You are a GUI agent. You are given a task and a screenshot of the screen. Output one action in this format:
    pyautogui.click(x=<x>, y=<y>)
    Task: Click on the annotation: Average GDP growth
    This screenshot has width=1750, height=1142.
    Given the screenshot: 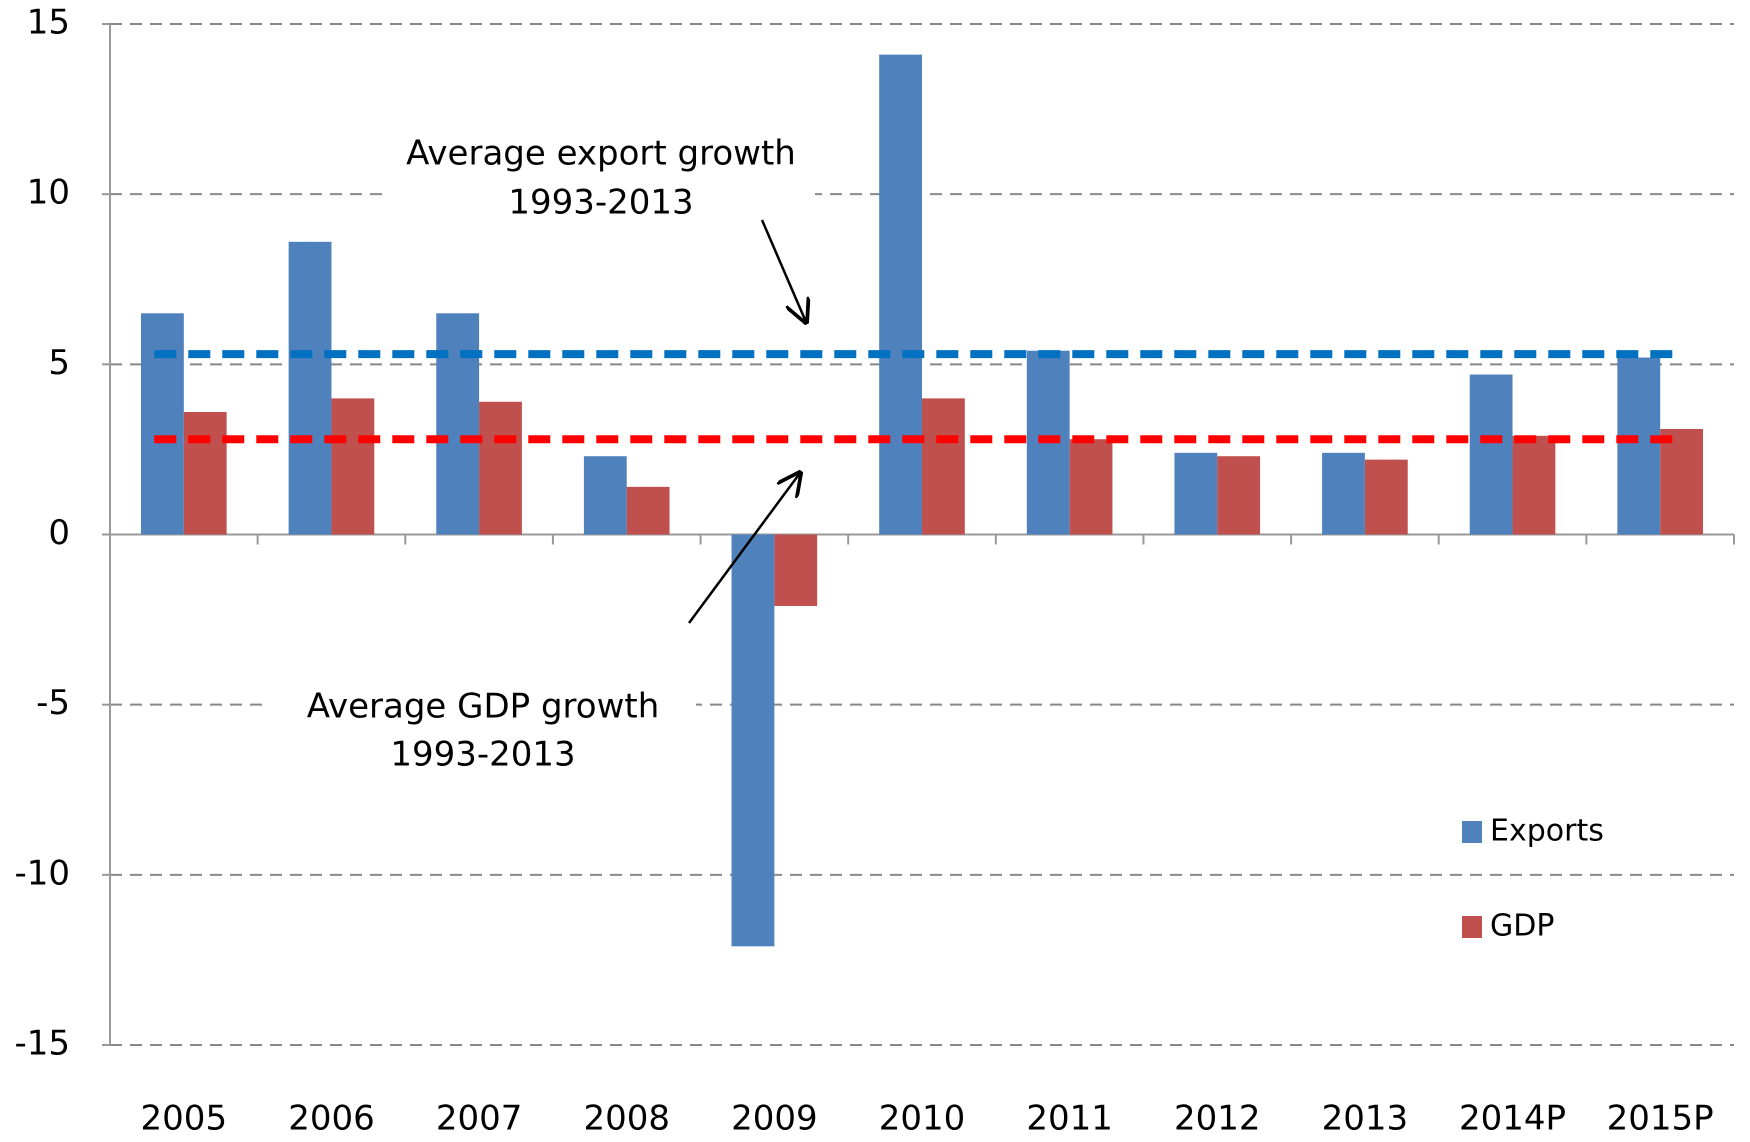 What is the action you would take?
    pyautogui.click(x=483, y=707)
    